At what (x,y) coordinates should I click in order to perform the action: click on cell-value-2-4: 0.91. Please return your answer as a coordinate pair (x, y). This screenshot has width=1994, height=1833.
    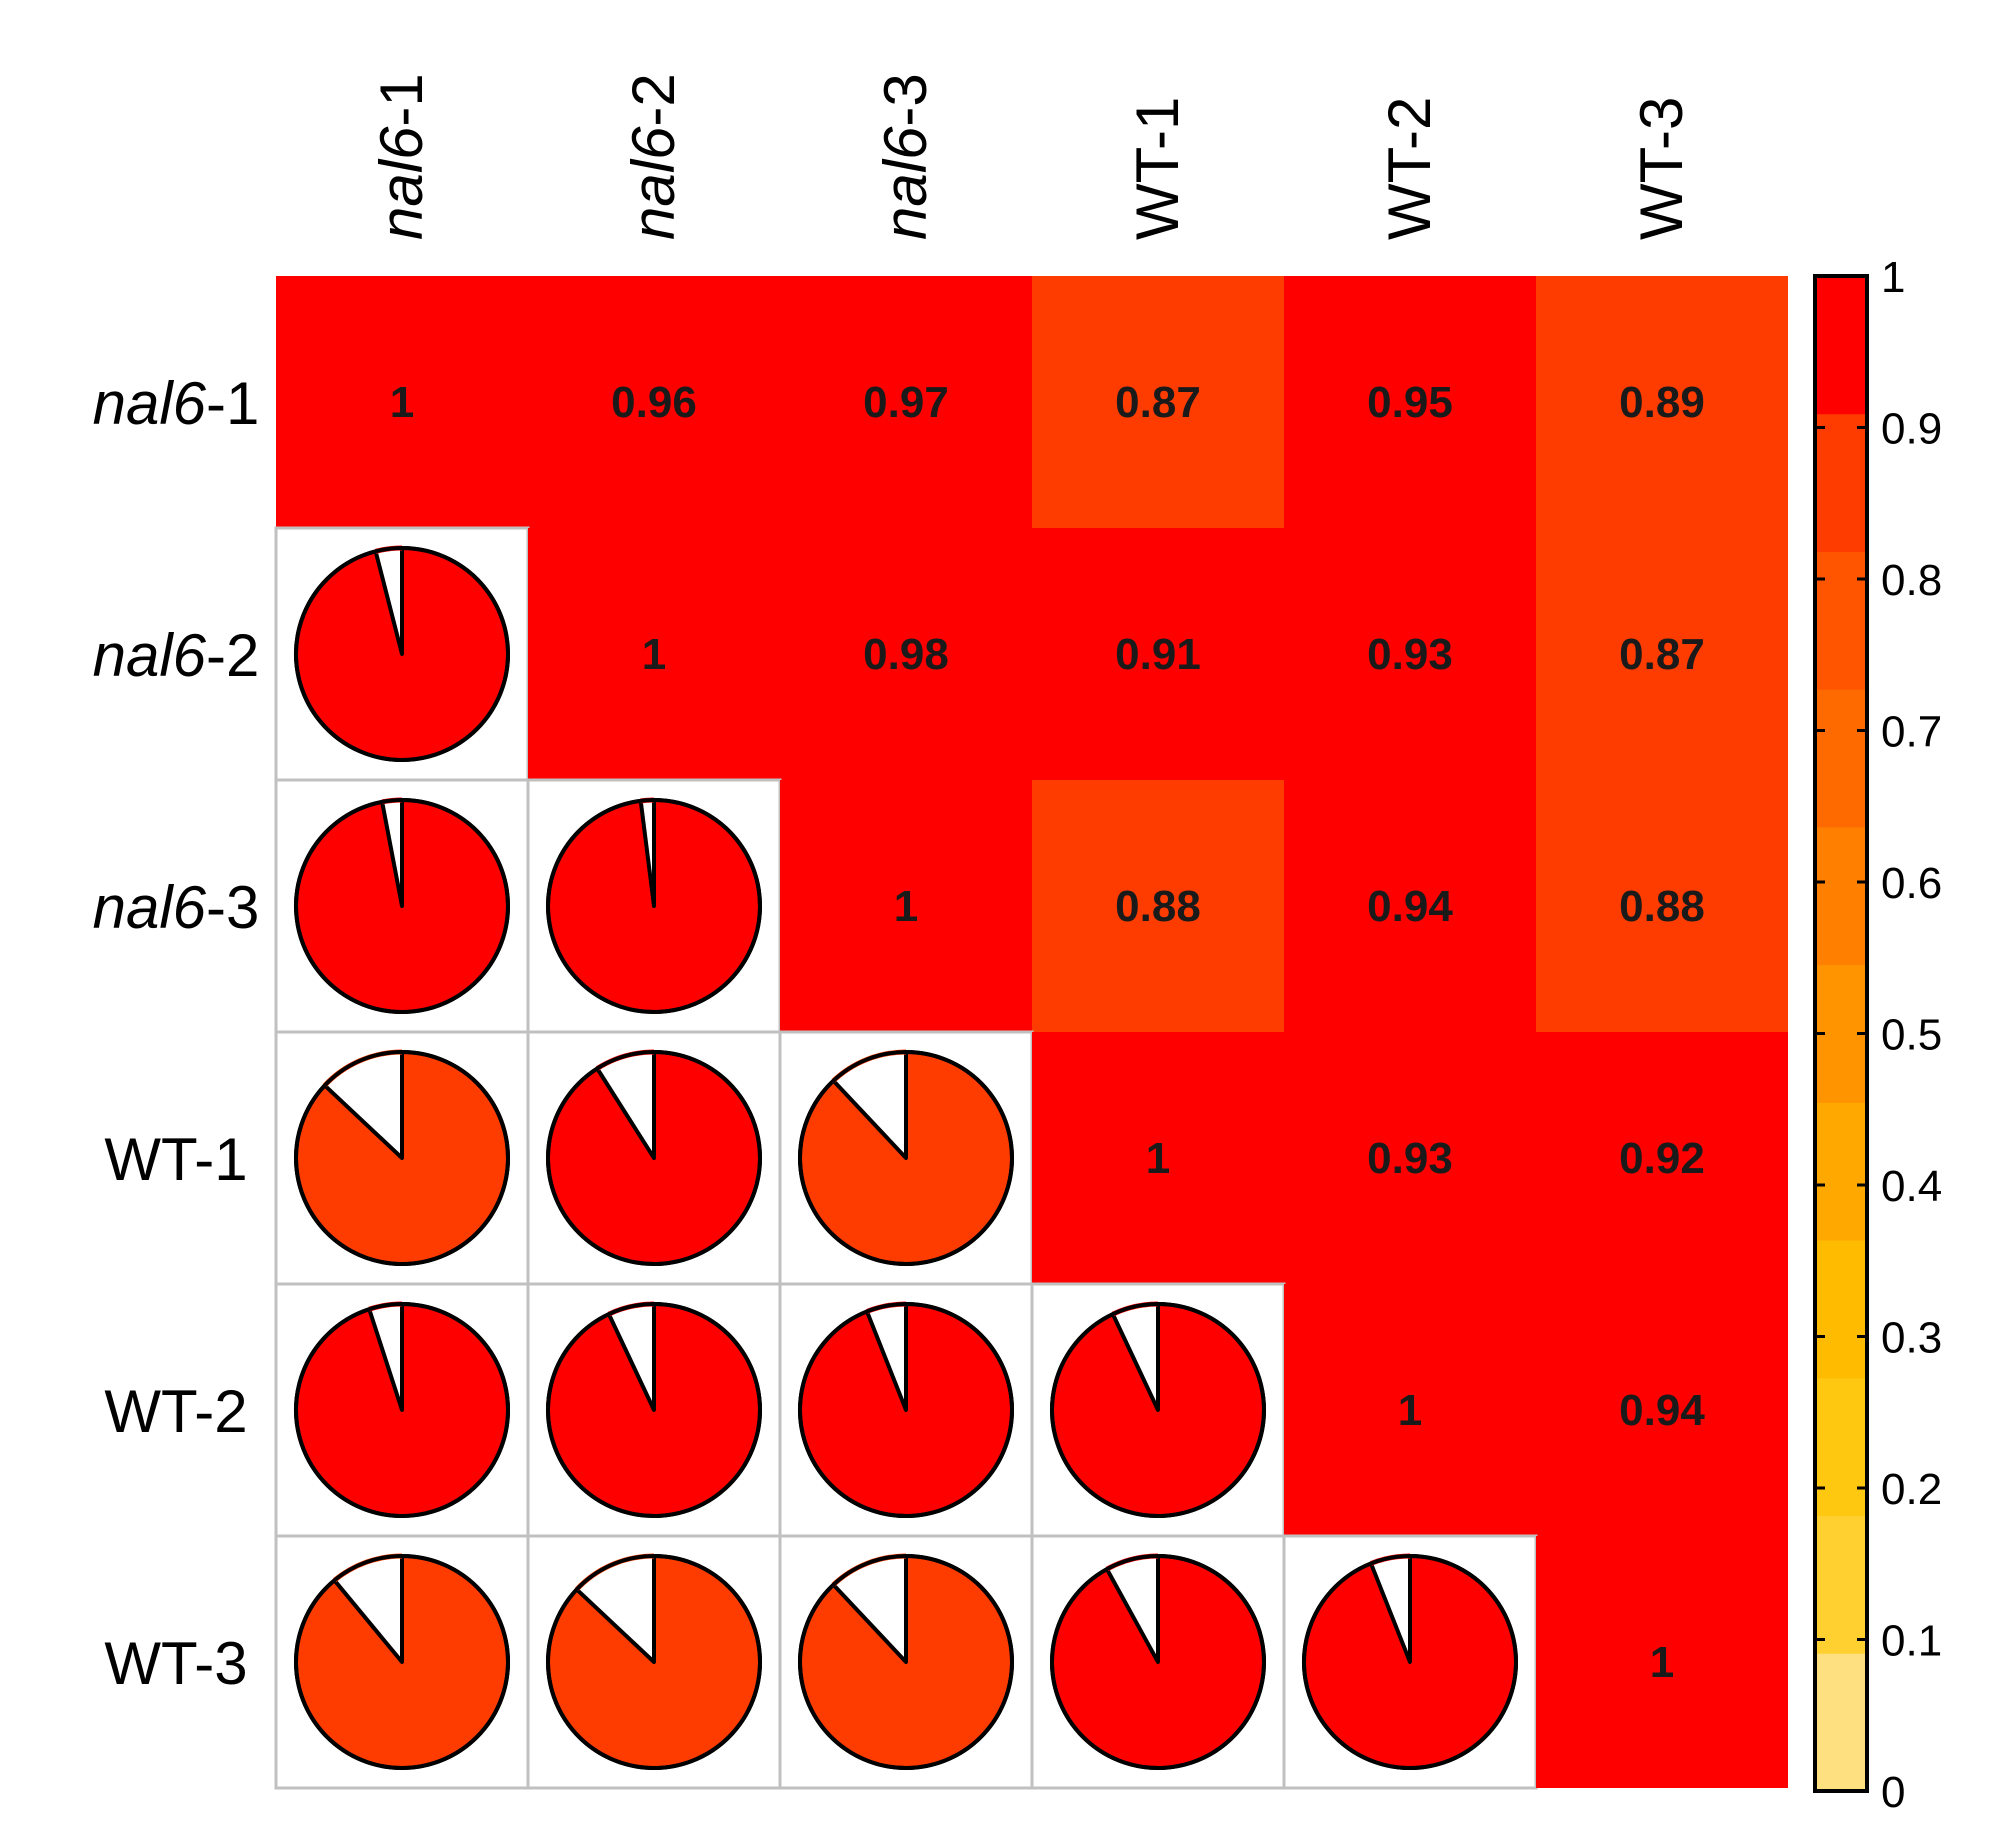
    Looking at the image, I should click on (1158, 654).